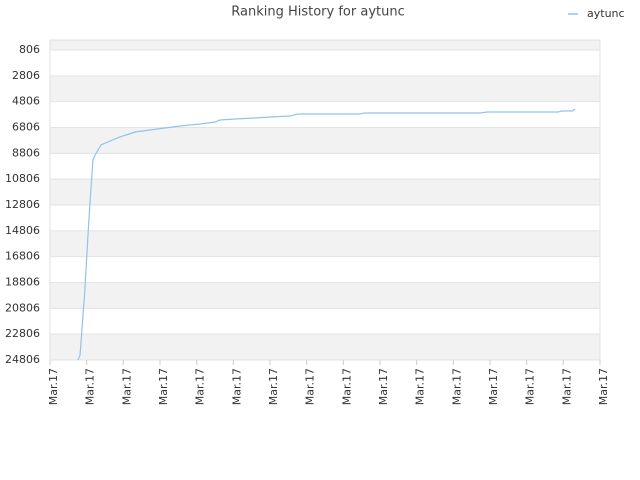 The image size is (640, 480). I want to click on y-tick-label: 8806, so click(26, 152).